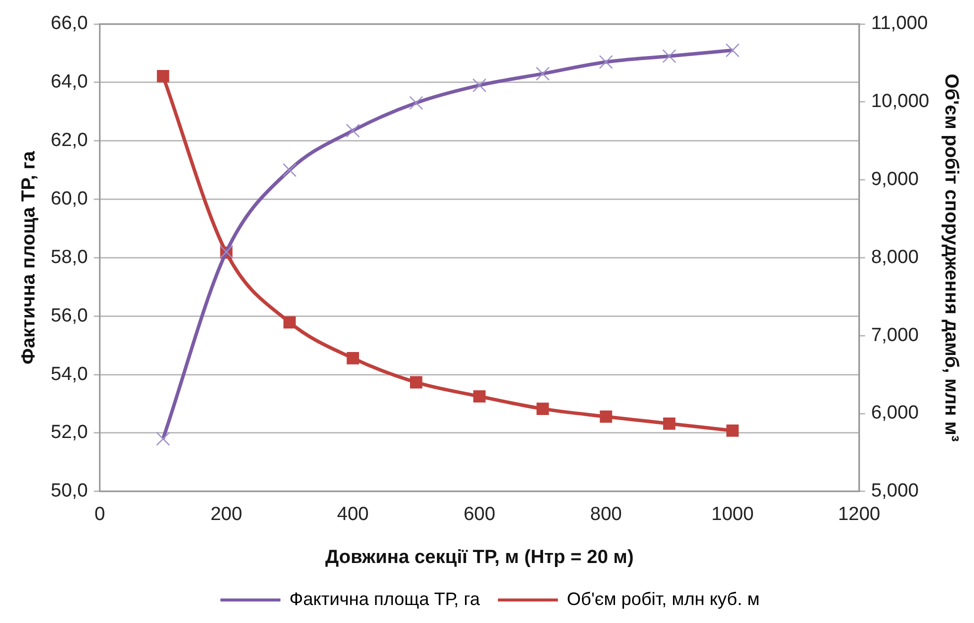 The height and width of the screenshot is (623, 974). What do you see at coordinates (69, 199) in the screenshot?
I see `y-tick-label: 60,0` at bounding box center [69, 199].